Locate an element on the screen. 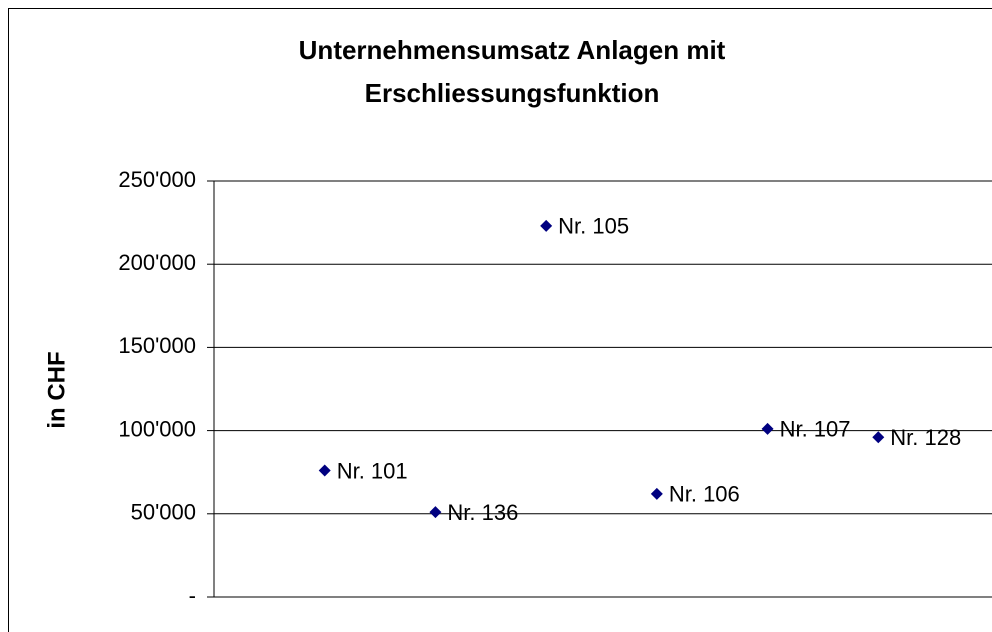 Image resolution: width=992 pixels, height=632 pixels. y-tick-label: 50'000 is located at coordinates (163, 512).